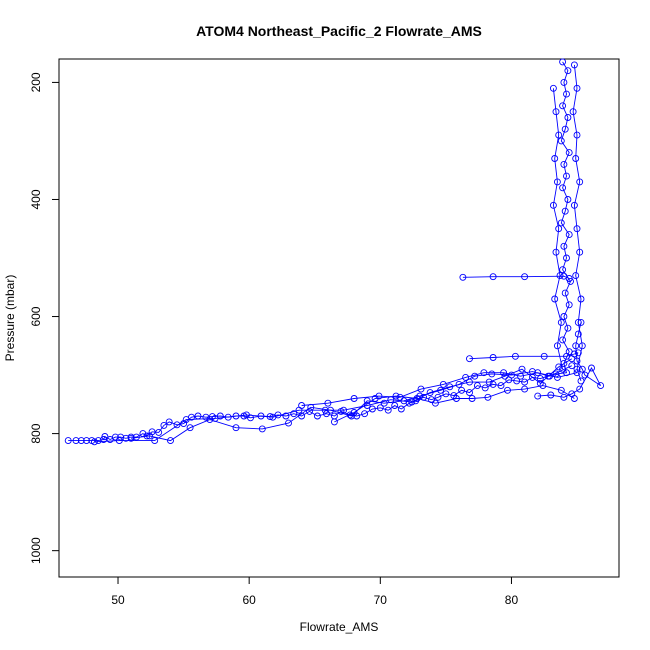  I want to click on x-tick-label: 70, so click(381, 600).